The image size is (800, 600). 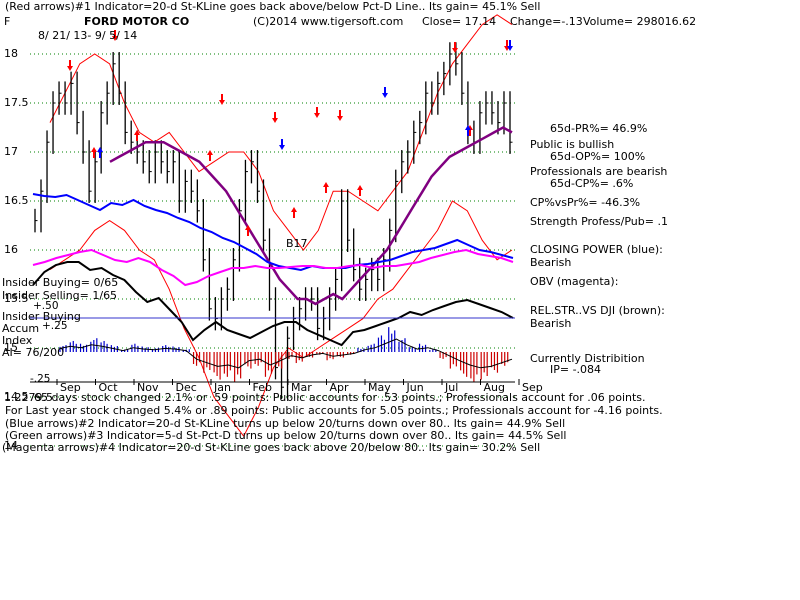 What do you see at coordinates (16, 298) in the screenshot?
I see `y-tick-label: 15.5` at bounding box center [16, 298].